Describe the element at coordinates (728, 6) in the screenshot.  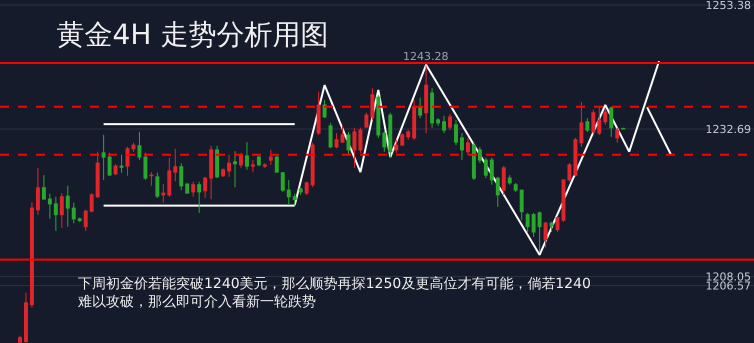
I see `y-tick-label: 1253.38` at that location.